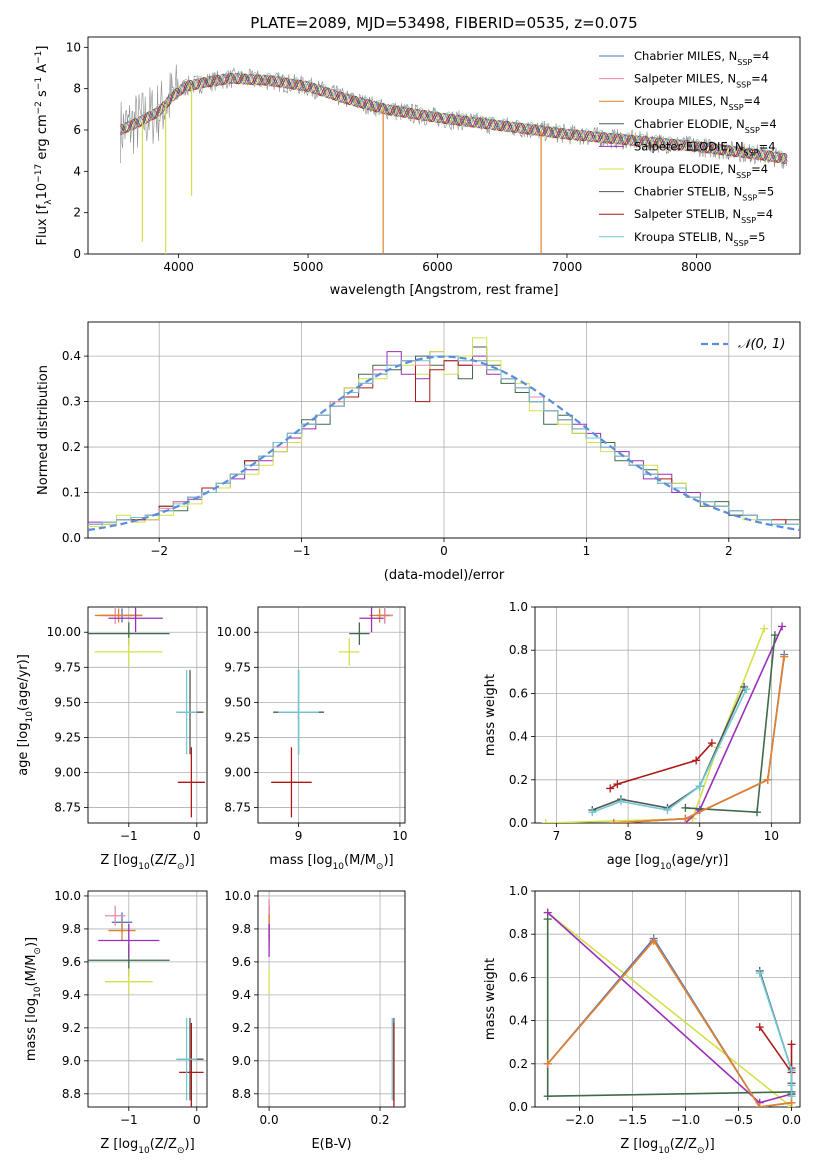 The height and width of the screenshot is (1170, 819). Describe the element at coordinates (269, 1120) in the screenshot. I see `mass_vs_EBV-xtick-label: 0.0` at that location.